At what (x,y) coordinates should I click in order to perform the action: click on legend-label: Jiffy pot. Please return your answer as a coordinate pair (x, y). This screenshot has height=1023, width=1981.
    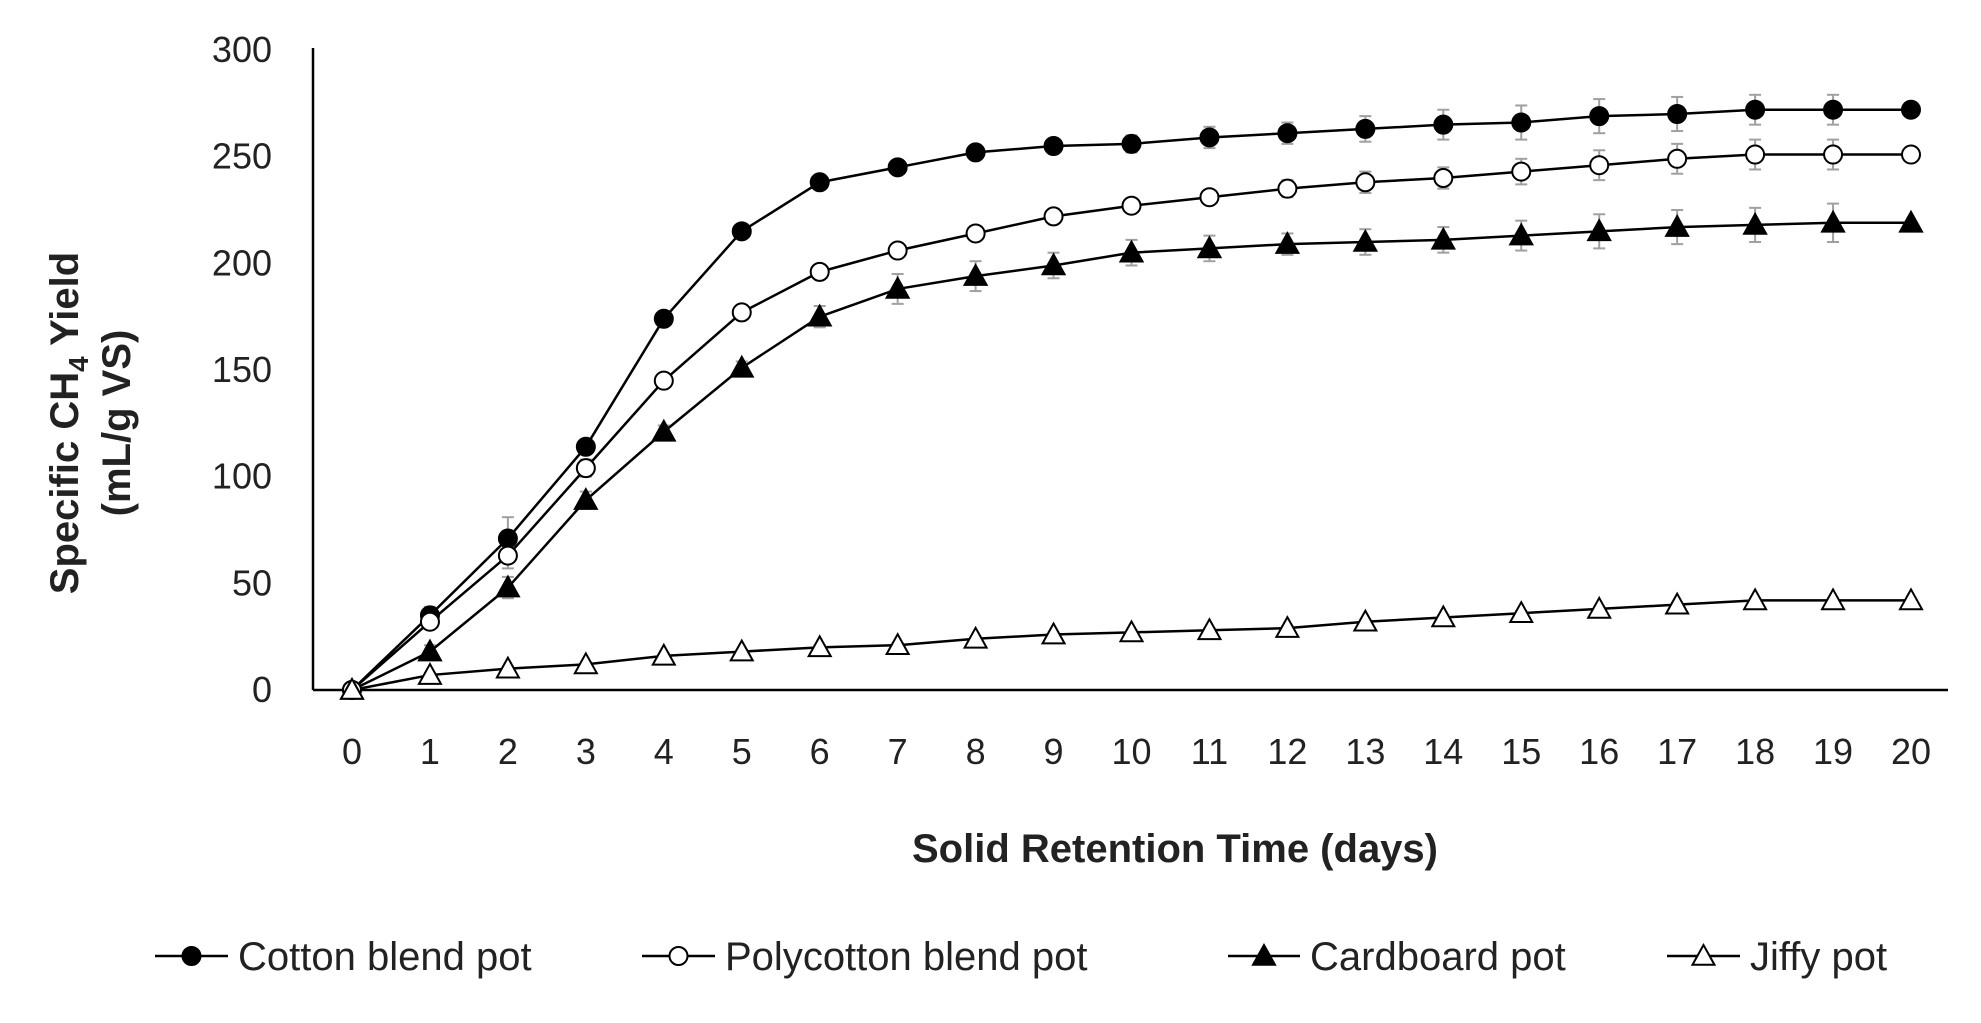
    Looking at the image, I should click on (1818, 957).